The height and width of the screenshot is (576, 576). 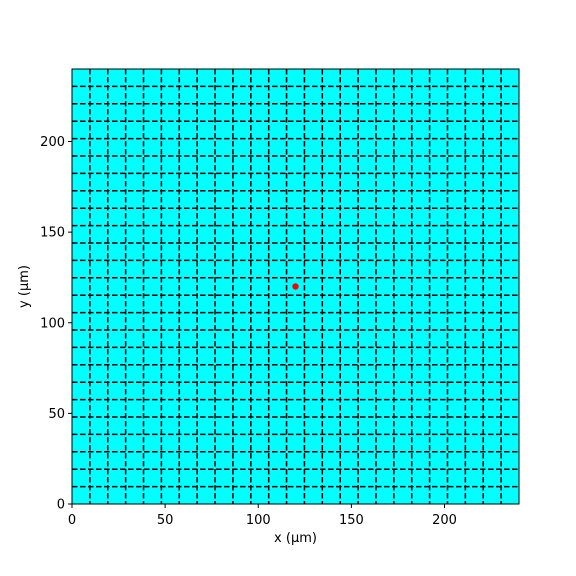 What do you see at coordinates (351, 520) in the screenshot?
I see `x-tick-label: 150` at bounding box center [351, 520].